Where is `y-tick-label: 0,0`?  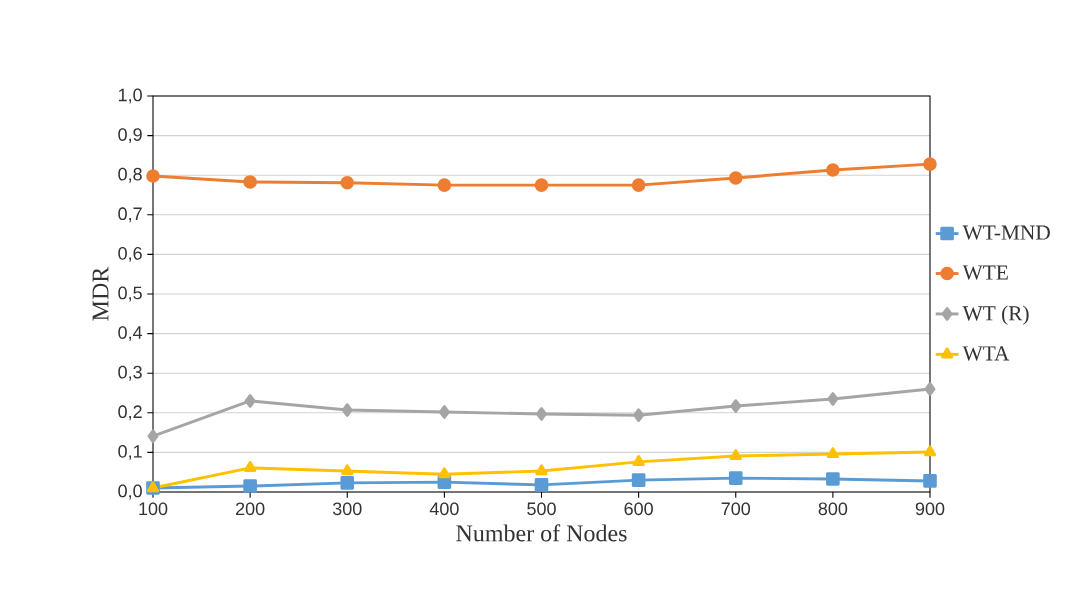
y-tick-label: 0,0 is located at coordinates (130, 492).